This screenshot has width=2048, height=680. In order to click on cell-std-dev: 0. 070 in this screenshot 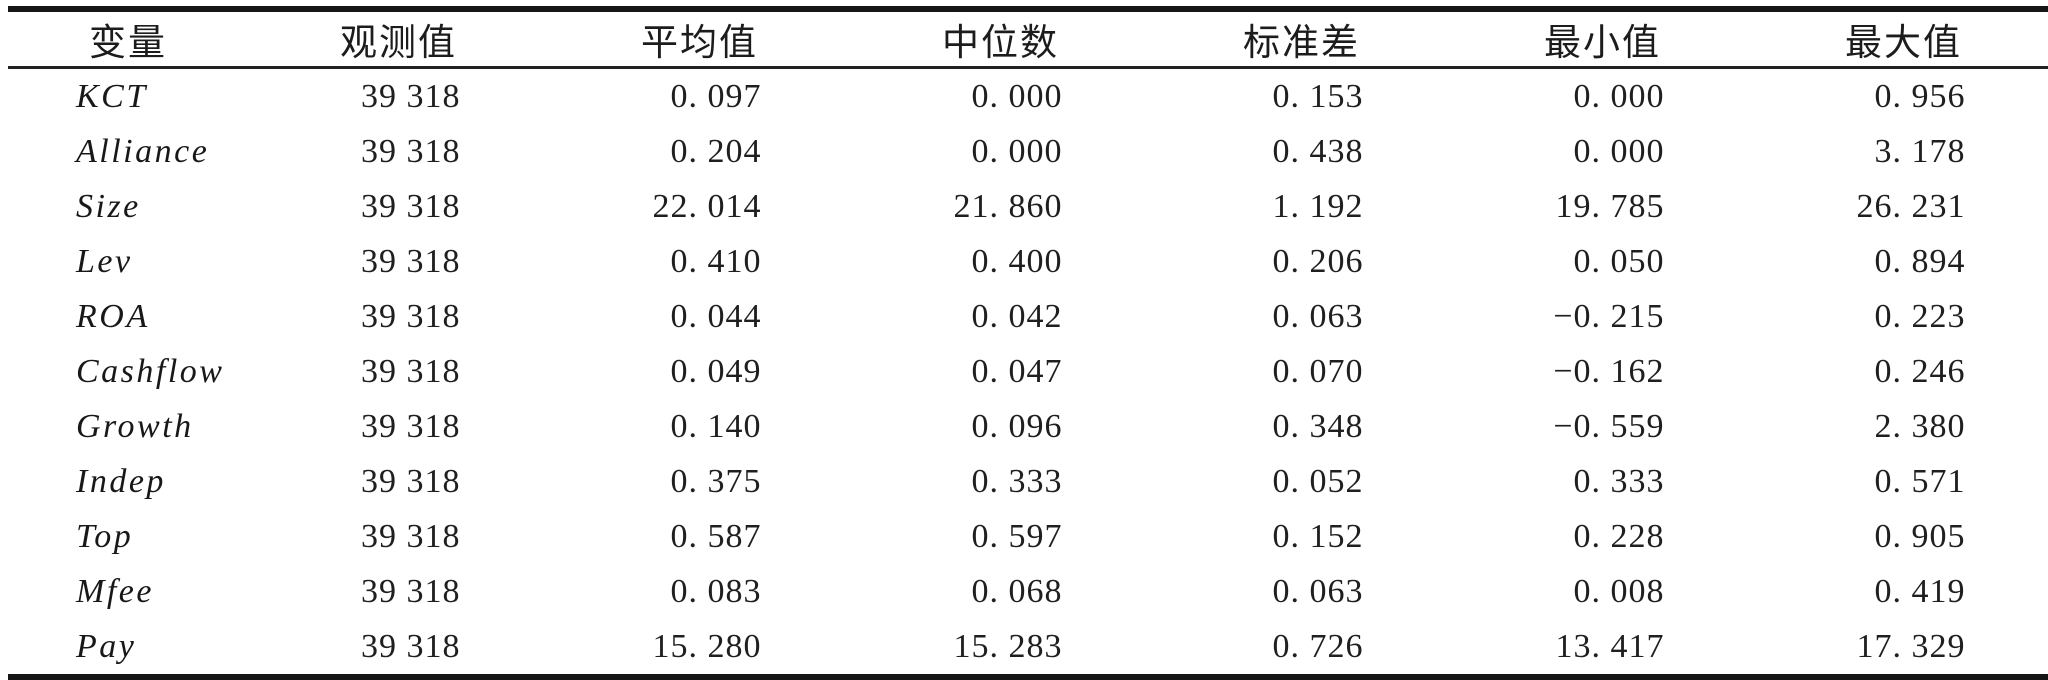, I will do `click(1301, 371)`.